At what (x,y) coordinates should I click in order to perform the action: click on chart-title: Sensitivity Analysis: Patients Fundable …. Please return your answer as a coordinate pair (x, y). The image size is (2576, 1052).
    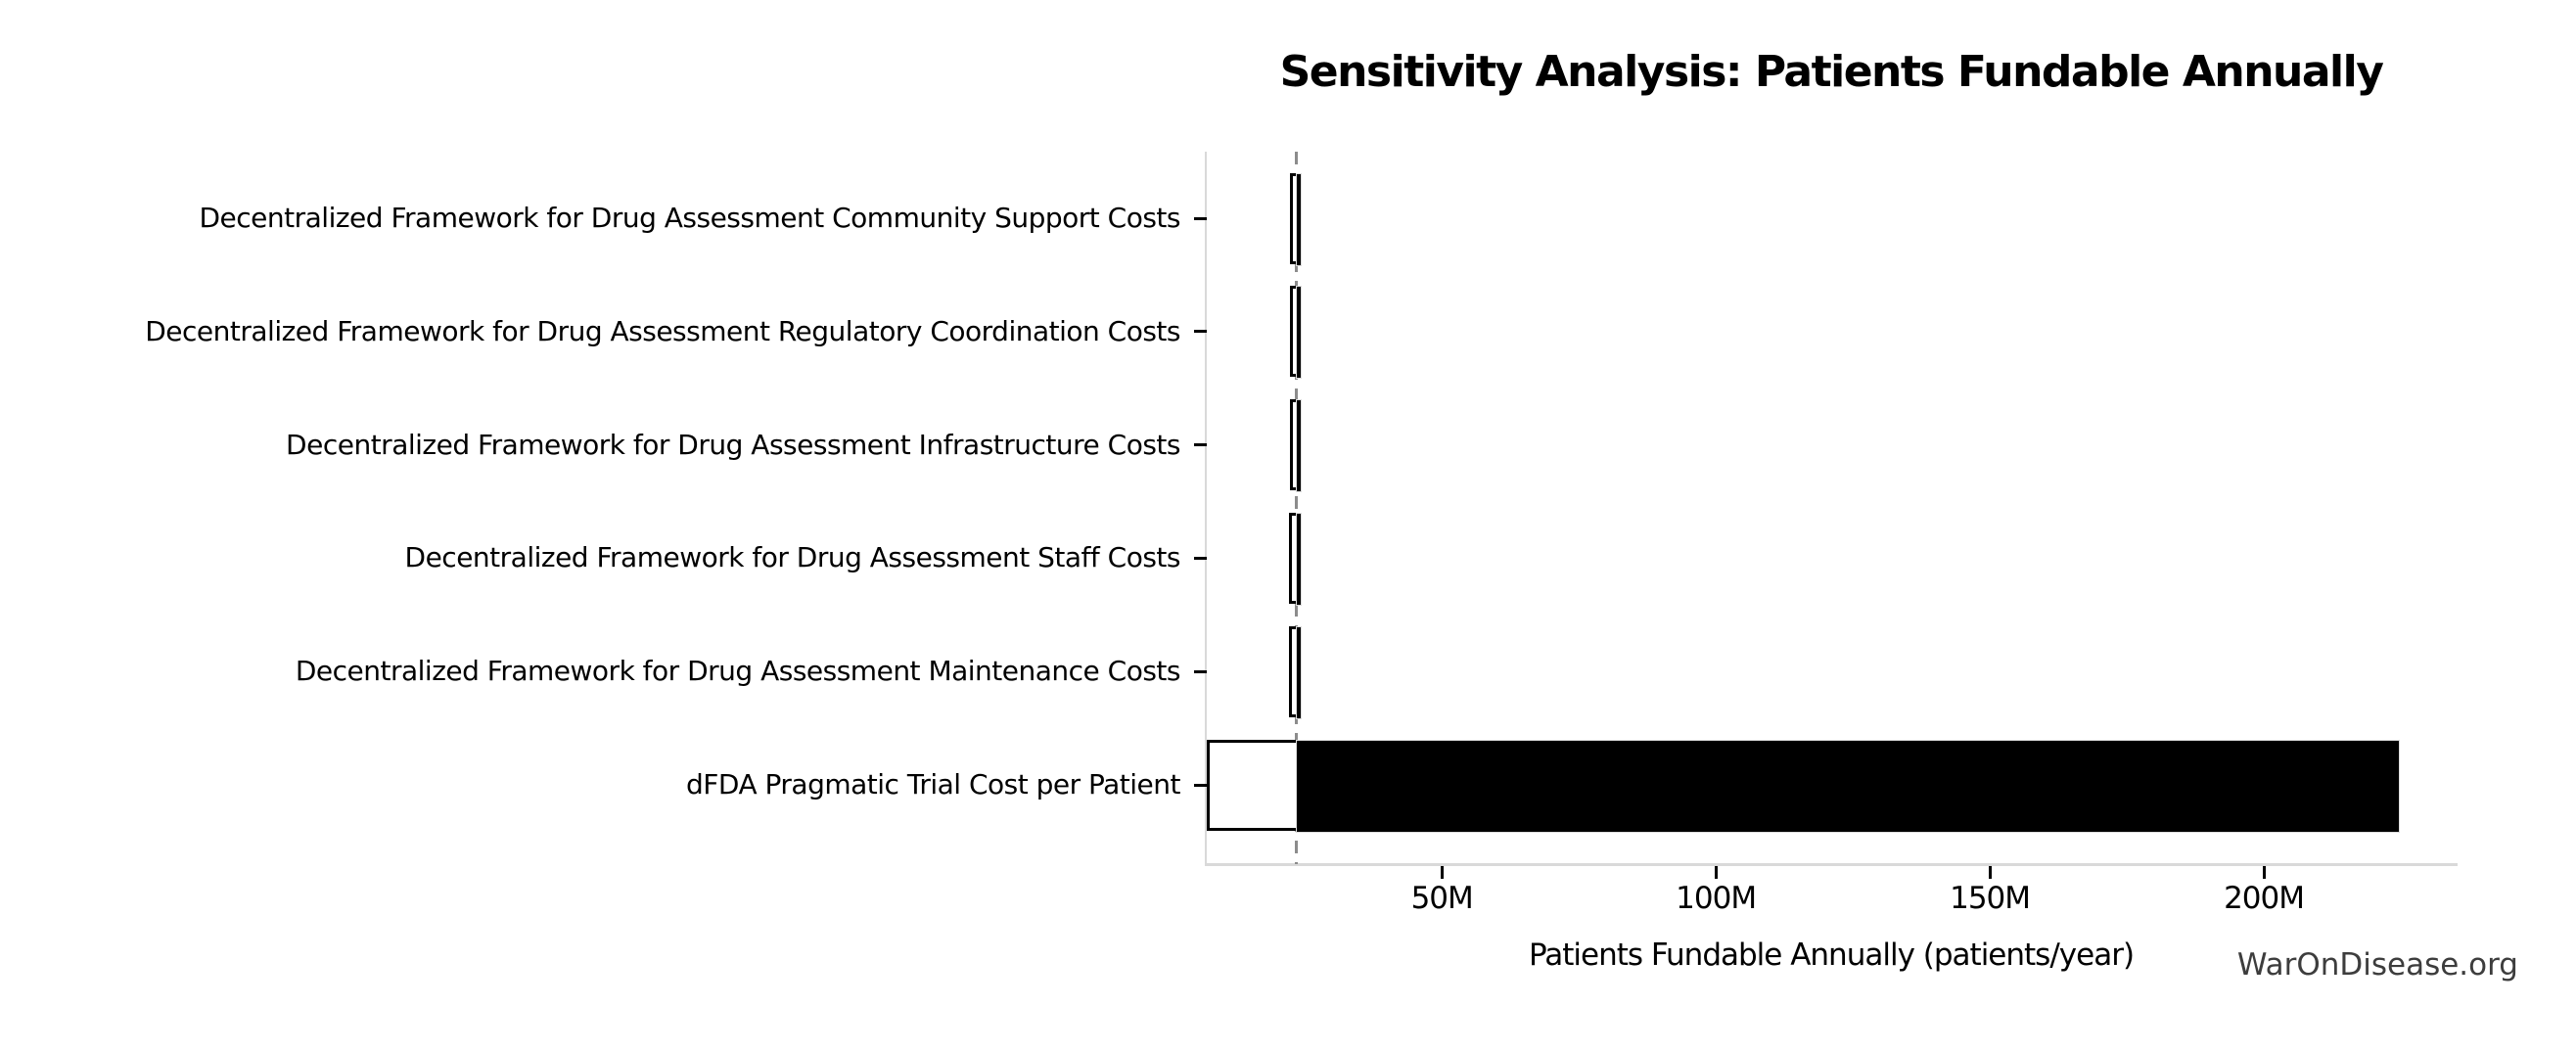
    Looking at the image, I should click on (1831, 72).